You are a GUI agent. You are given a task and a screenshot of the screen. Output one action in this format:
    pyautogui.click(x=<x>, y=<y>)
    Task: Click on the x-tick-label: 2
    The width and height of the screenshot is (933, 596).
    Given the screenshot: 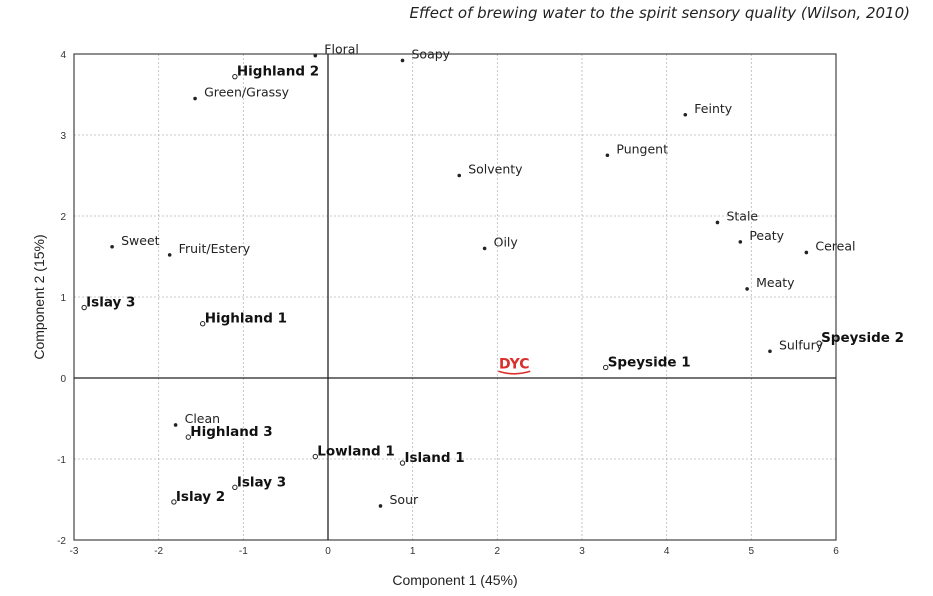 What is the action you would take?
    pyautogui.click(x=498, y=551)
    